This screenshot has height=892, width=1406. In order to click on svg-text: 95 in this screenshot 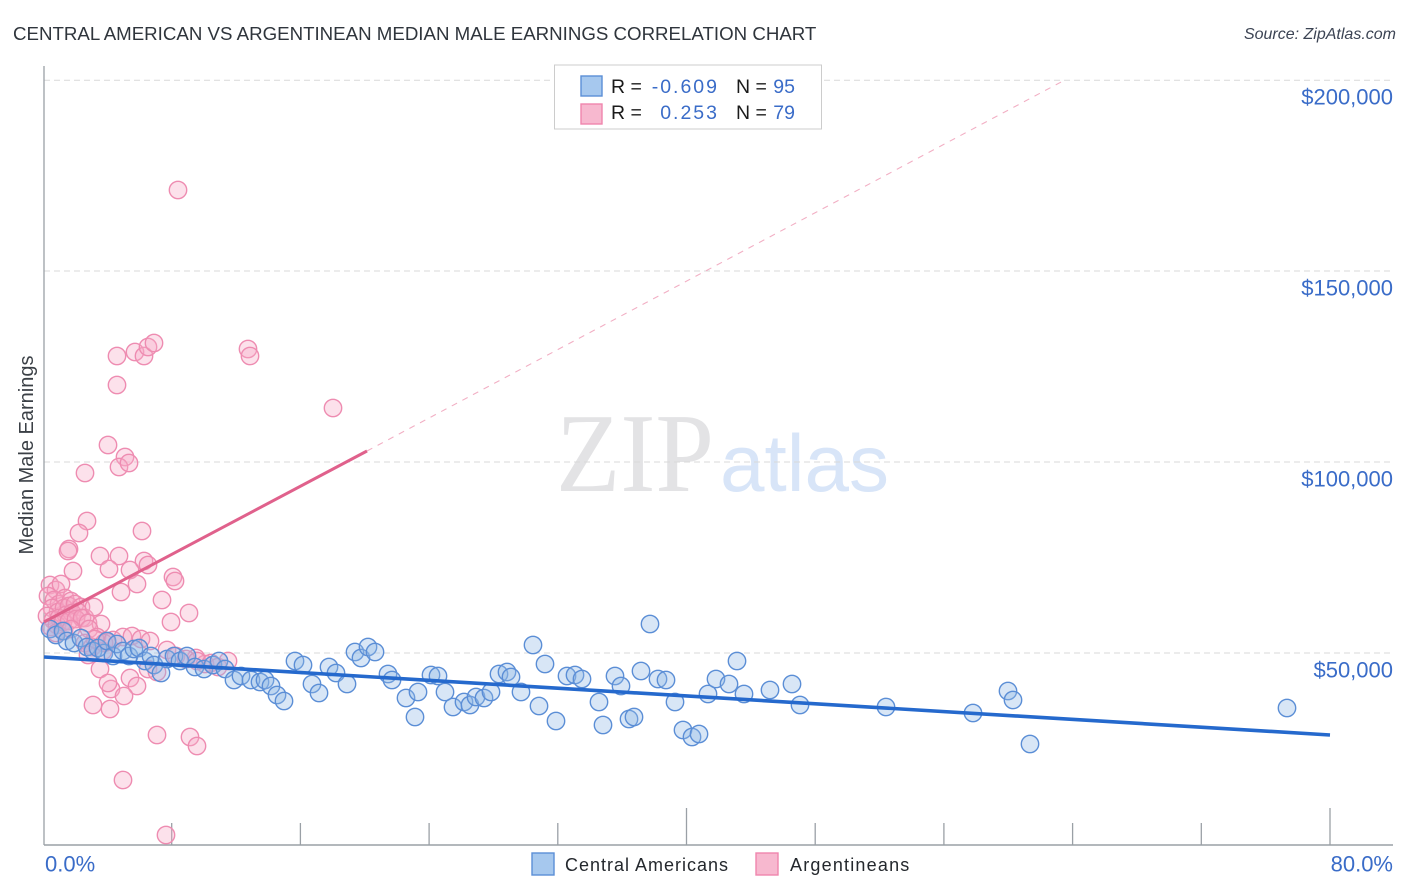, I will do `click(784, 87)`.